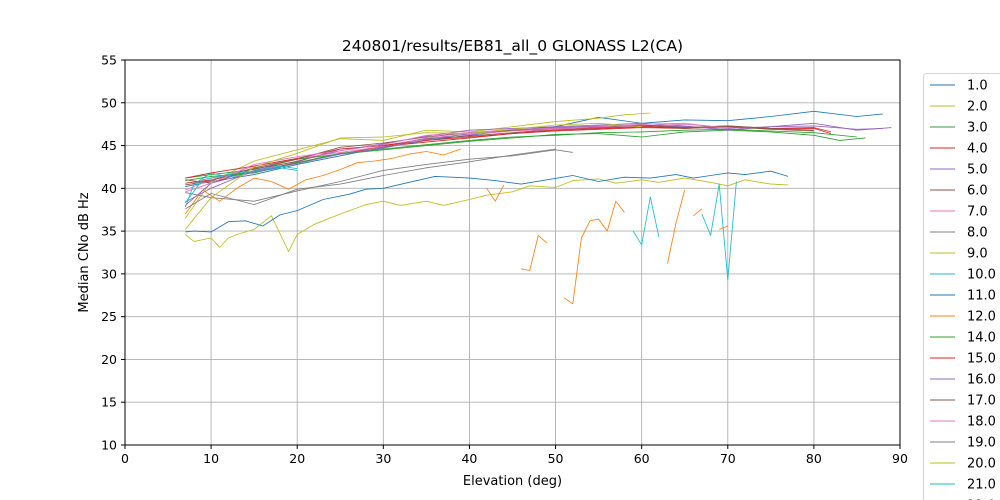 Image resolution: width=1000 pixels, height=500 pixels. I want to click on y-tick-label: 10, so click(109, 445).